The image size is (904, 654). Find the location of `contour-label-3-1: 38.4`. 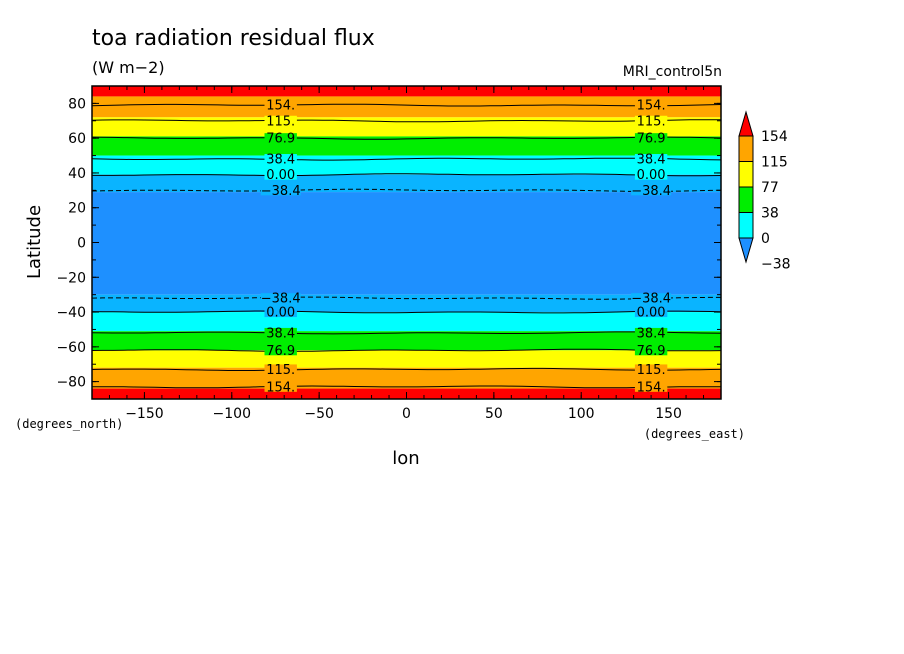

contour-label-3-1: 38.4 is located at coordinates (651, 160).